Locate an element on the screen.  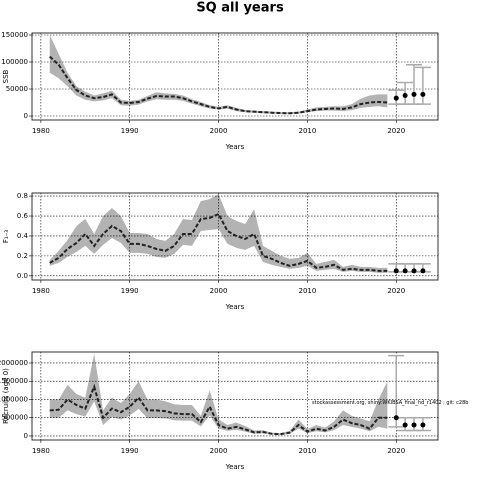
y-tick-label: 0.0 is located at coordinates (22, 276).